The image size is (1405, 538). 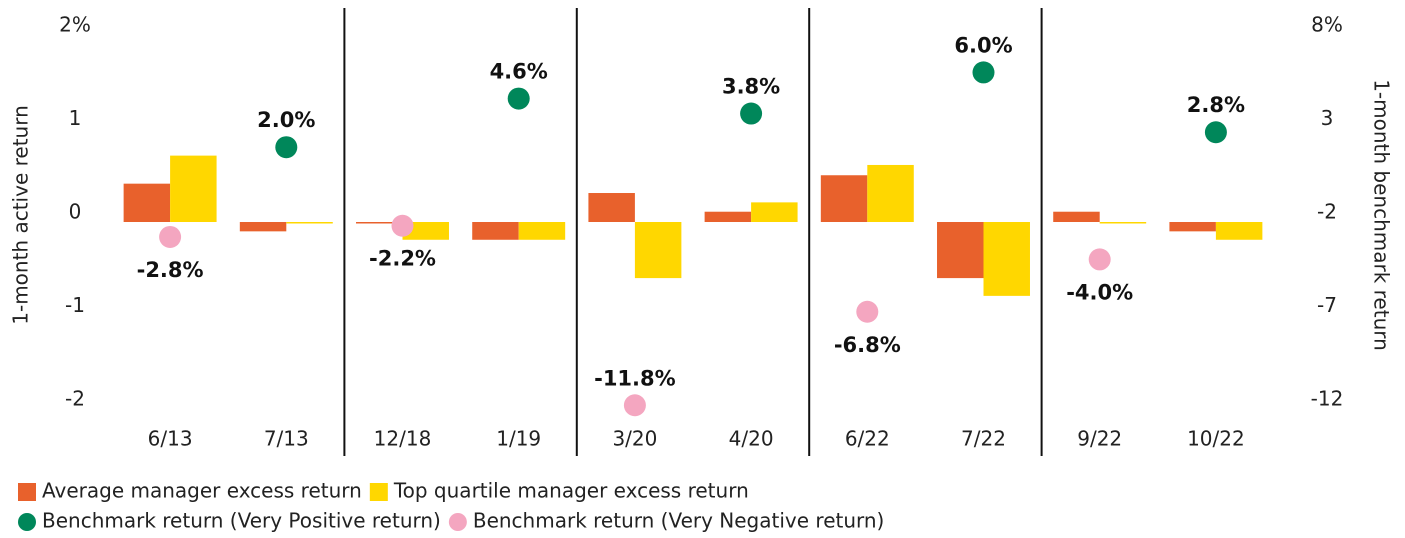 I want to click on x-tick-label: 9/22, so click(x=1099, y=439).